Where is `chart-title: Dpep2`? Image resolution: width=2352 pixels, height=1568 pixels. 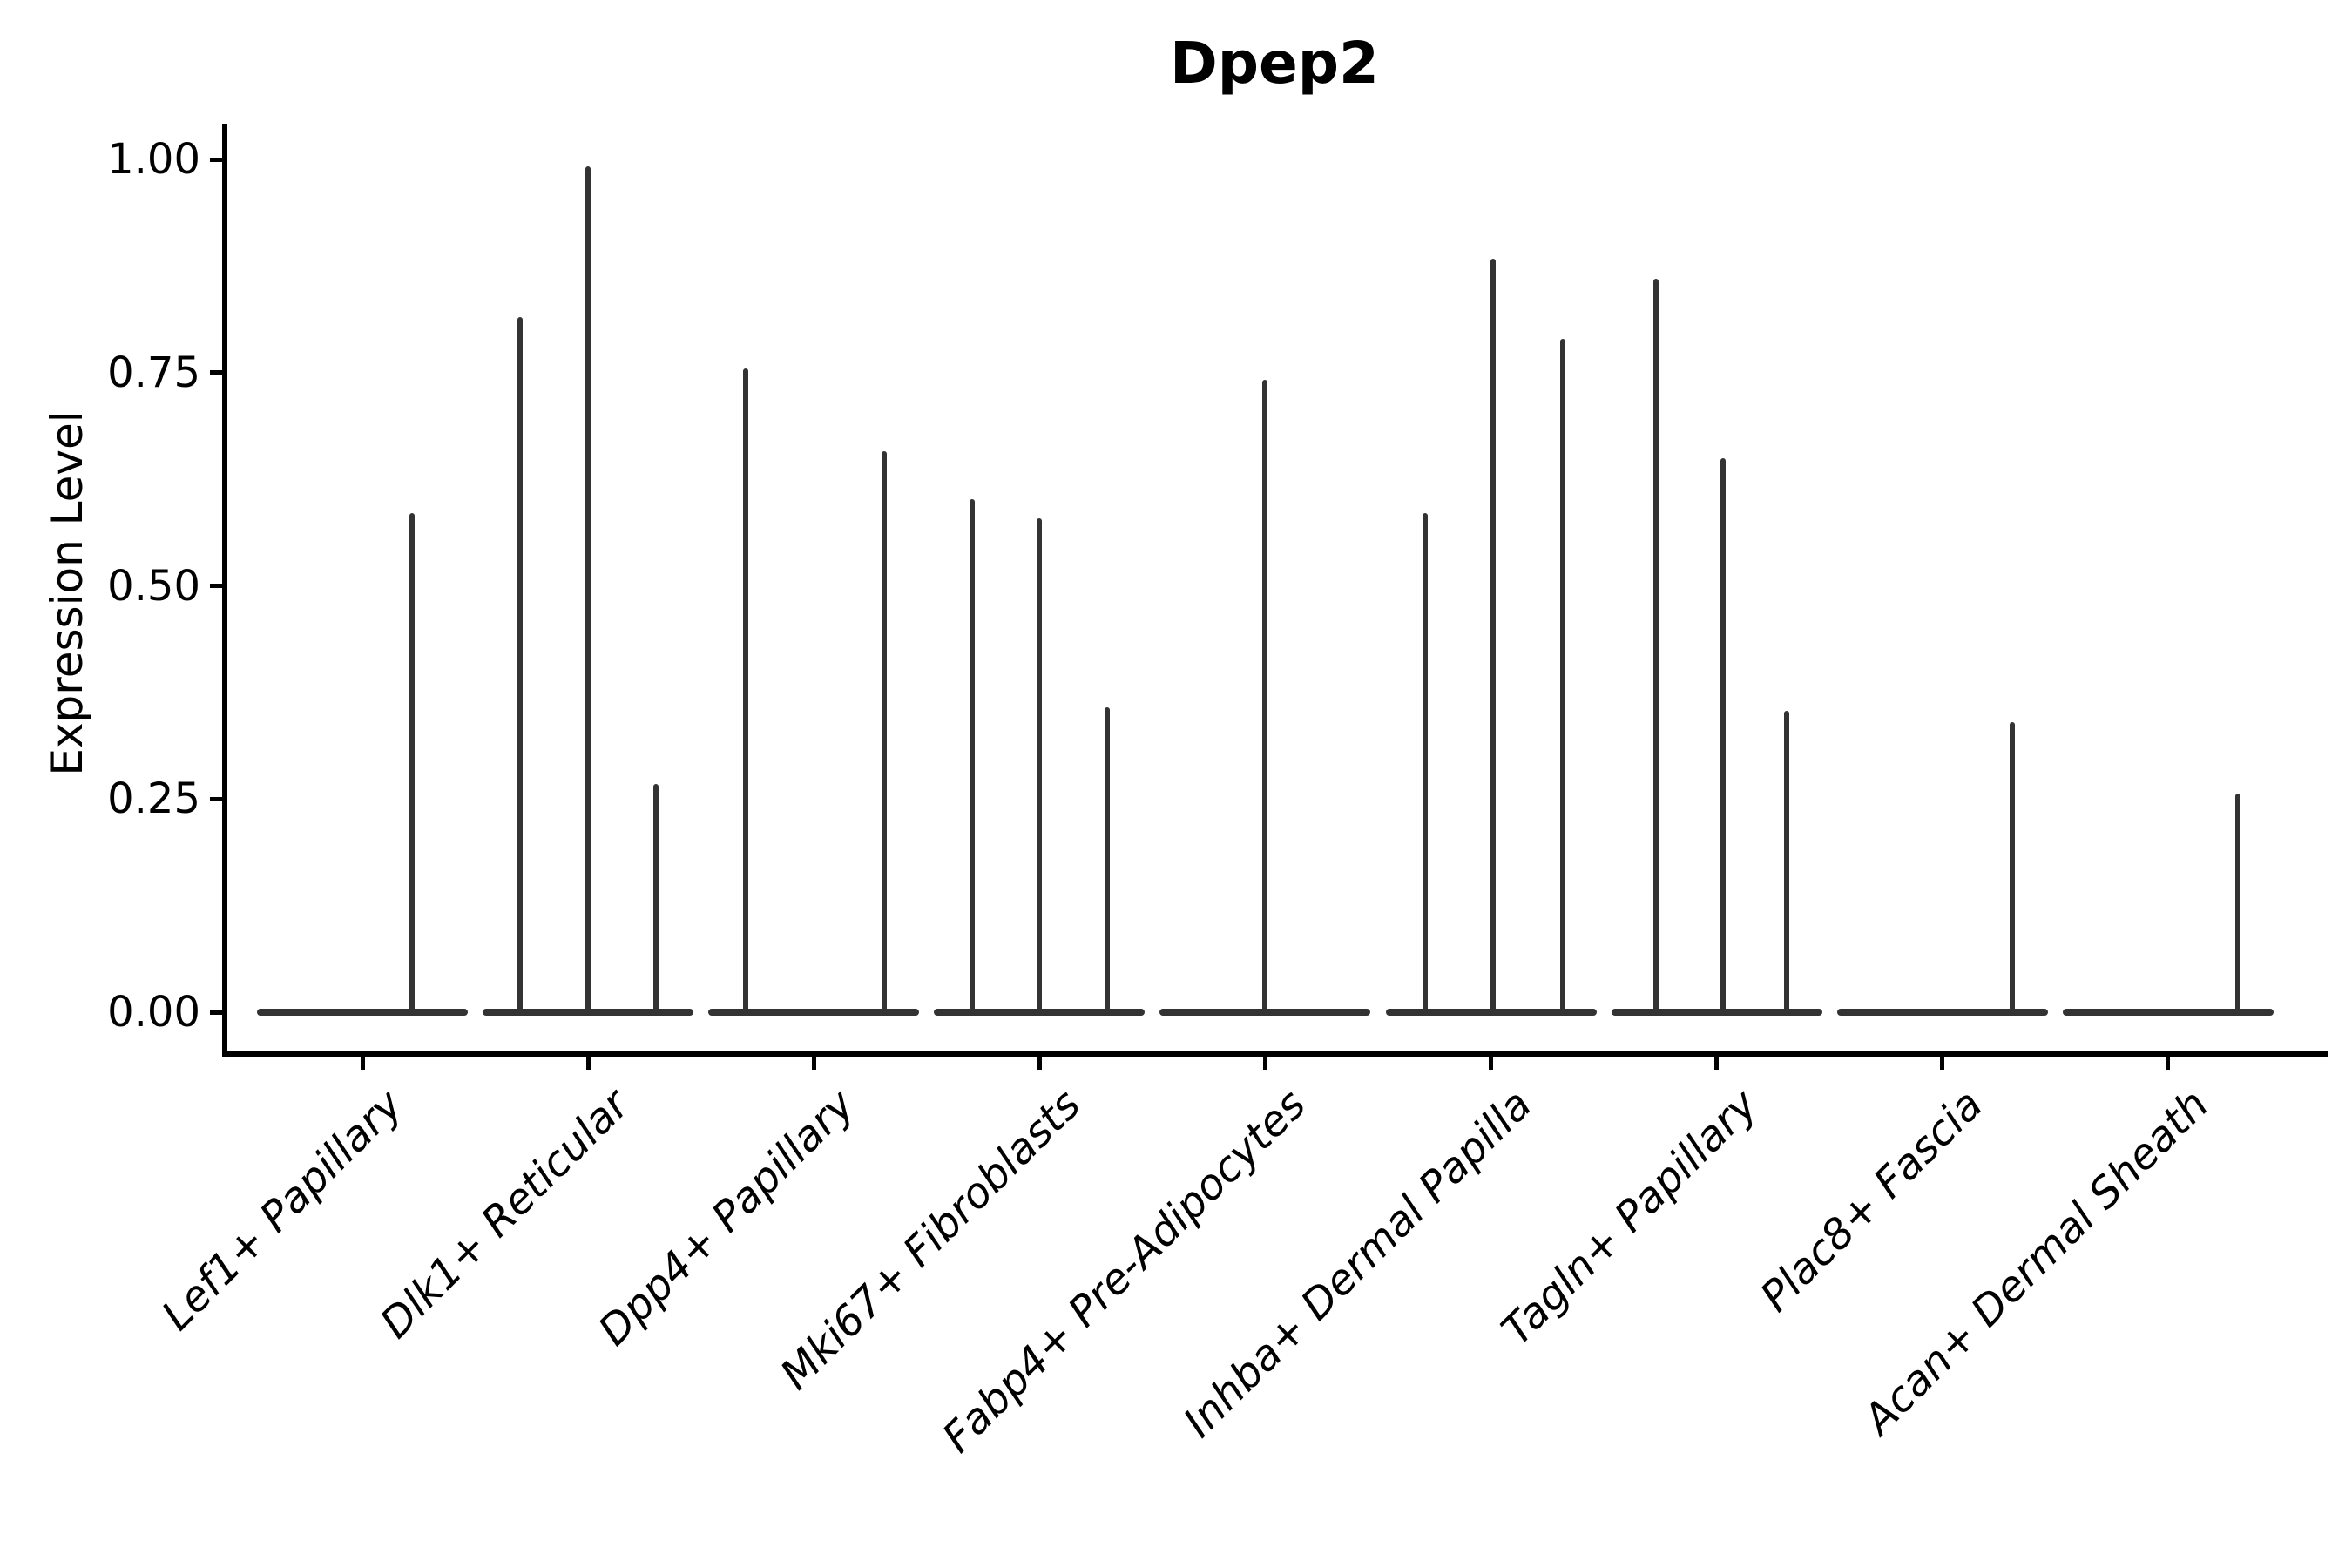 chart-title: Dpep2 is located at coordinates (1274, 64).